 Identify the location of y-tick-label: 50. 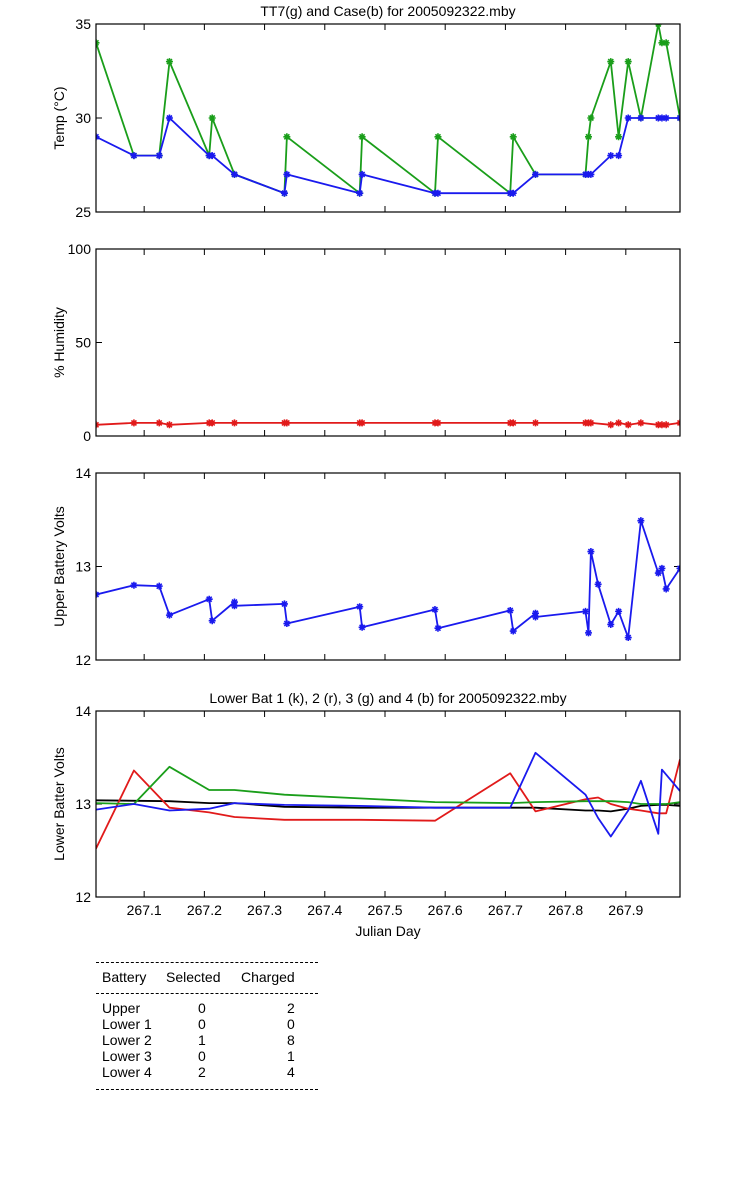
(83, 343).